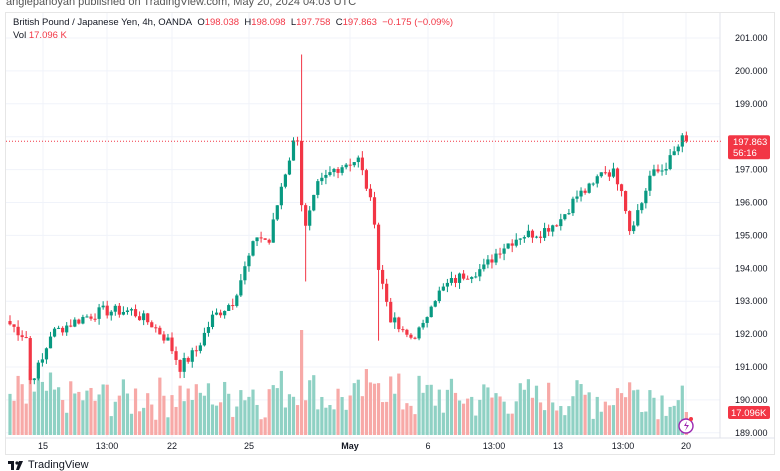 The height and width of the screenshot is (471, 780). Describe the element at coordinates (749, 147) in the screenshot. I see `last-price-tag` at that location.